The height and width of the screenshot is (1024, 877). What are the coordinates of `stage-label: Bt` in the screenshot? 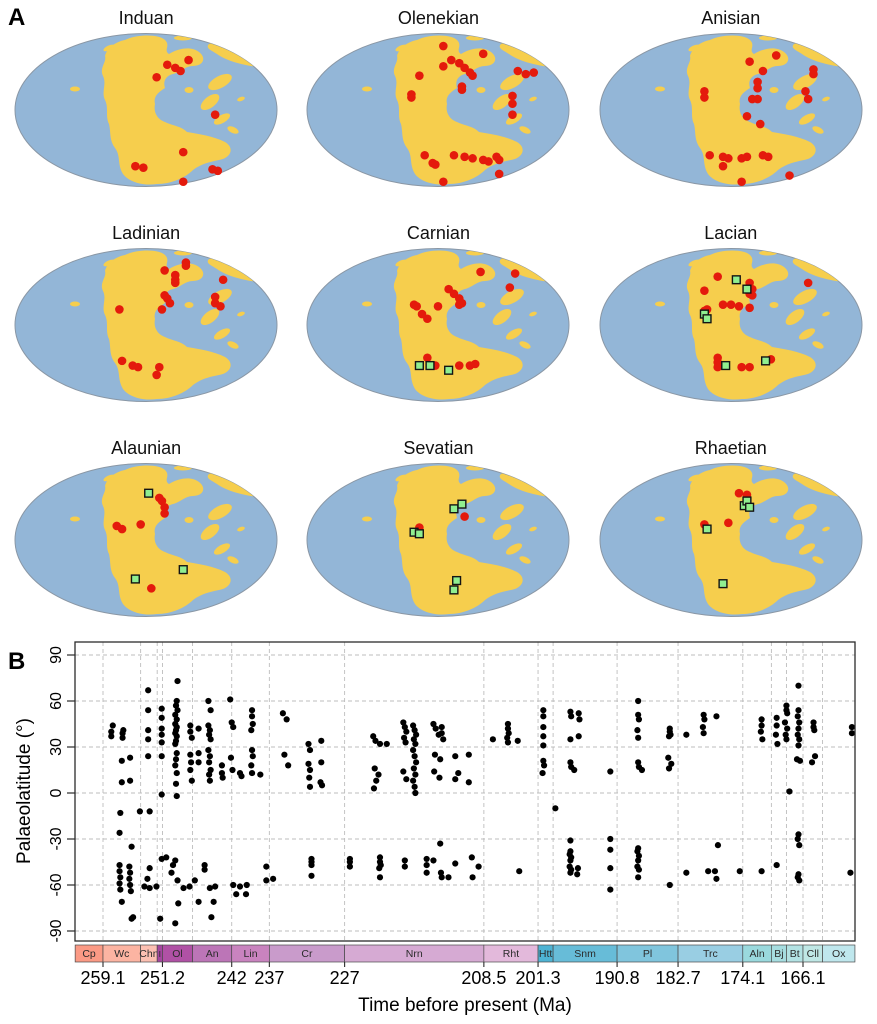 It's located at (795, 954).